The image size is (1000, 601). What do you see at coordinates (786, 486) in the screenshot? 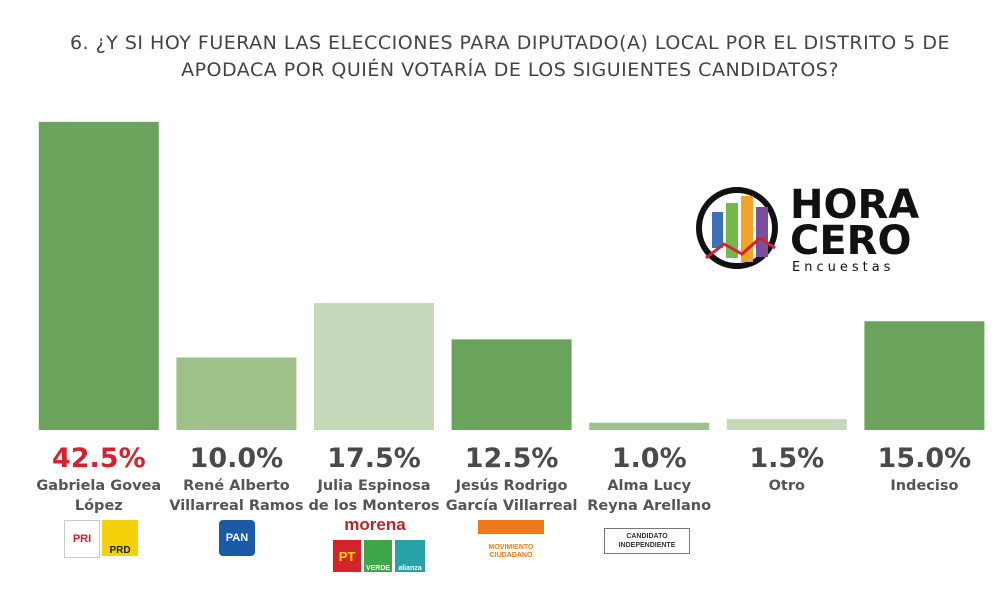
I see `category-label: Otro` at bounding box center [786, 486].